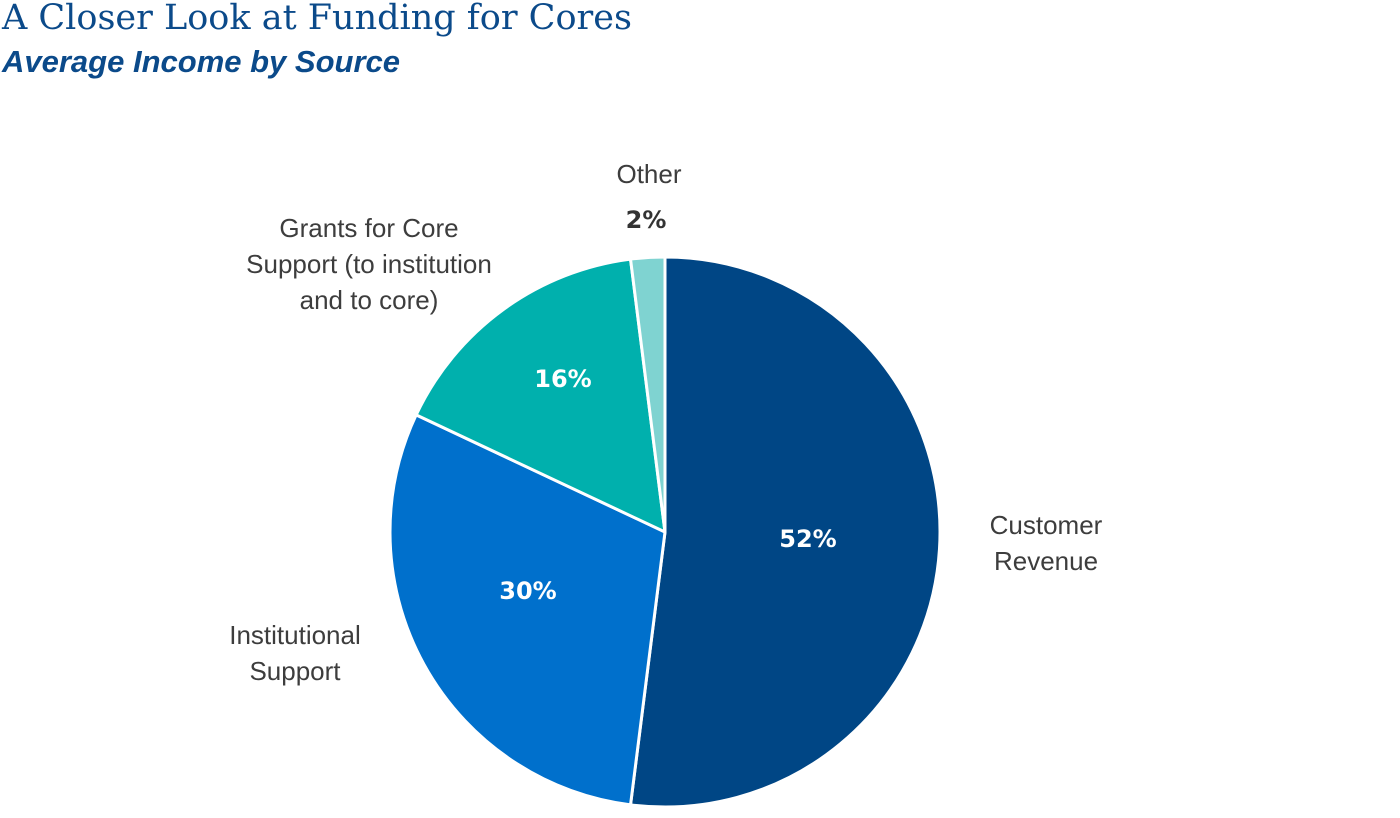  I want to click on chart-subtitle: Average Income by Source, so click(201, 61).